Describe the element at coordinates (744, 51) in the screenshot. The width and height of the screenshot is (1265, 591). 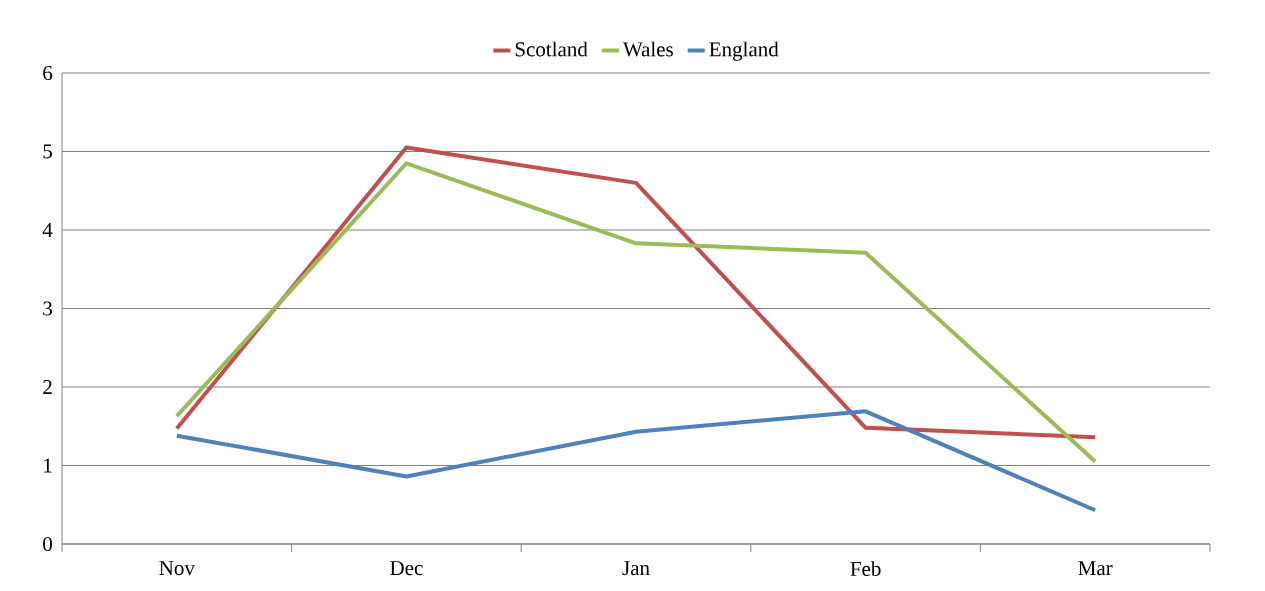
I see `legend-label: England` at that location.